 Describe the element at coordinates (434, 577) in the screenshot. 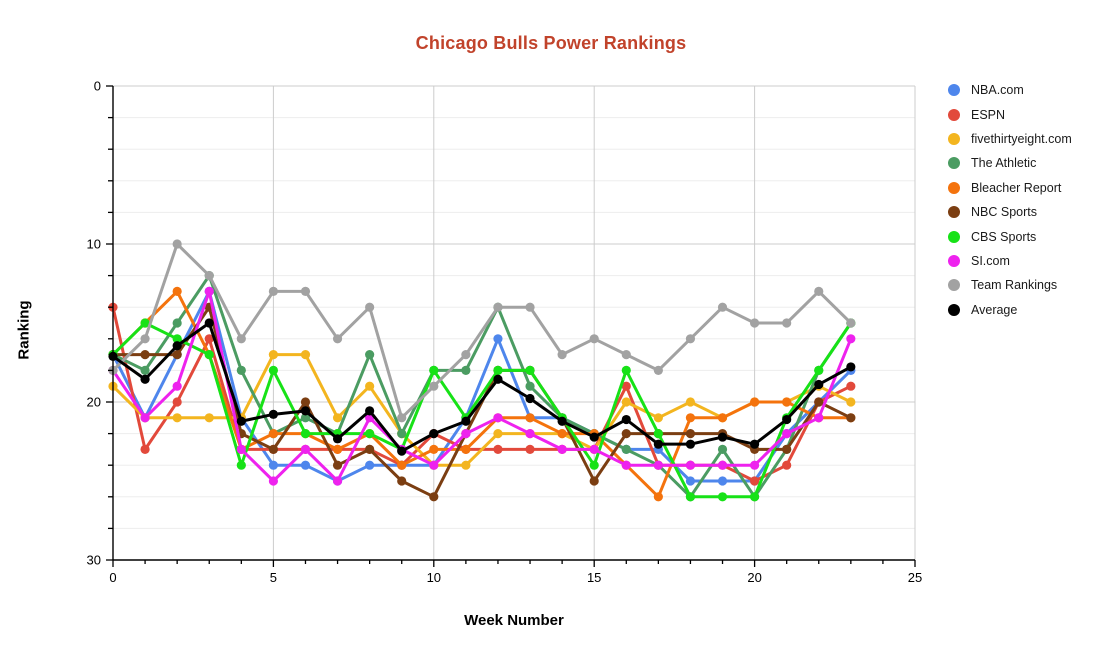

I see `x-tick-label: 10` at that location.